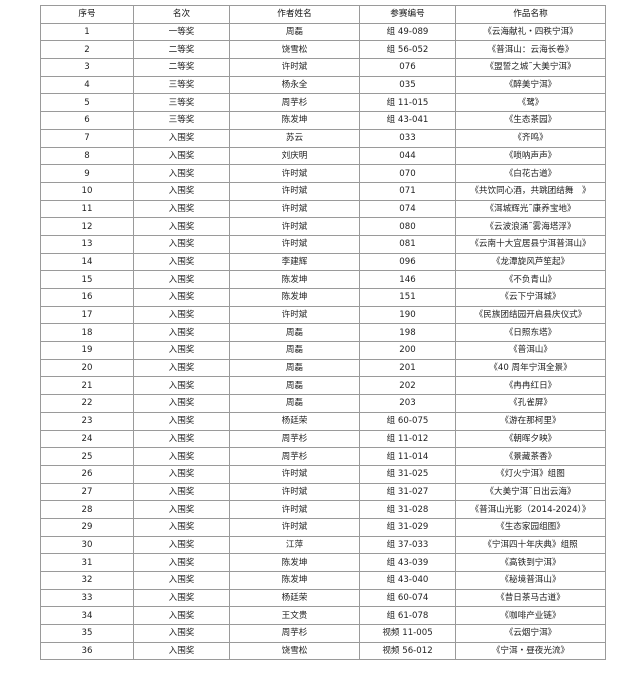 The image size is (640, 684). Describe the element at coordinates (87, 173) in the screenshot. I see `cell-index: 9` at that location.